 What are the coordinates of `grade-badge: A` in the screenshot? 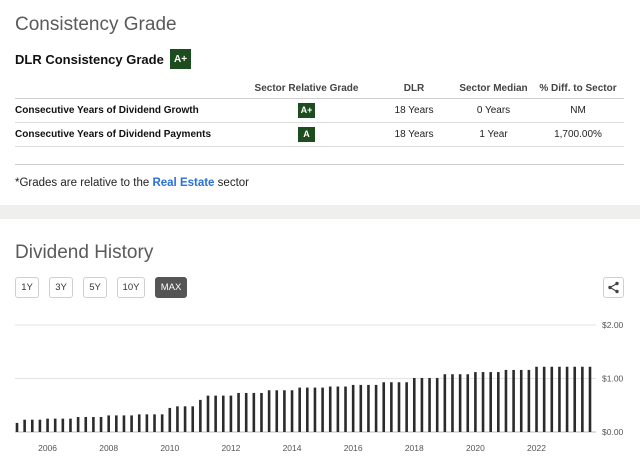 It's located at (306, 134).